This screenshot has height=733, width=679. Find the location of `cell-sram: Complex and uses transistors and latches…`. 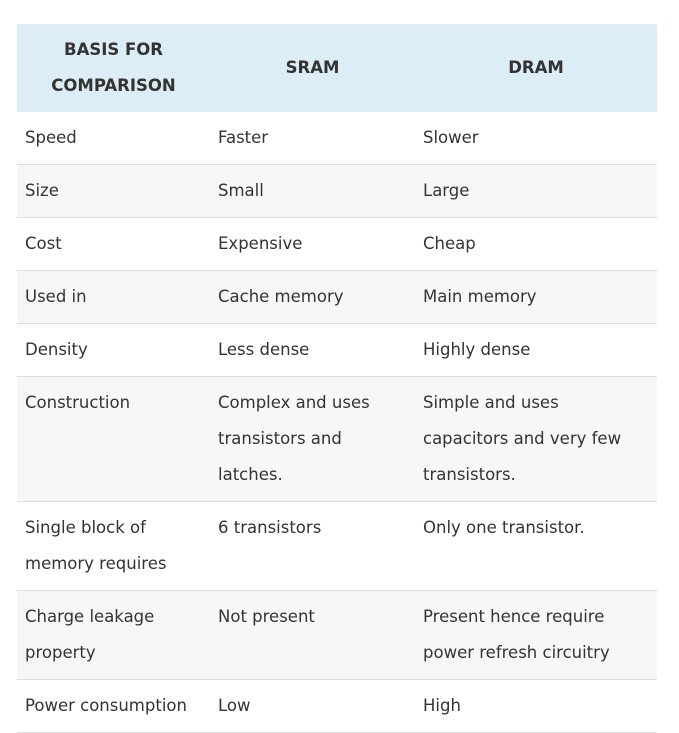

cell-sram: Complex and uses transistors and latches… is located at coordinates (312, 439).